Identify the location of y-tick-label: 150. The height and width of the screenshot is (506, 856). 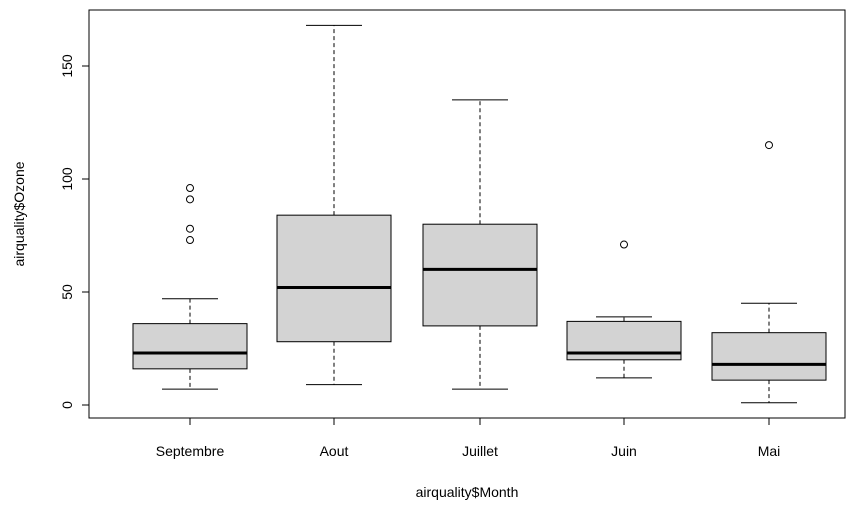
(67, 66).